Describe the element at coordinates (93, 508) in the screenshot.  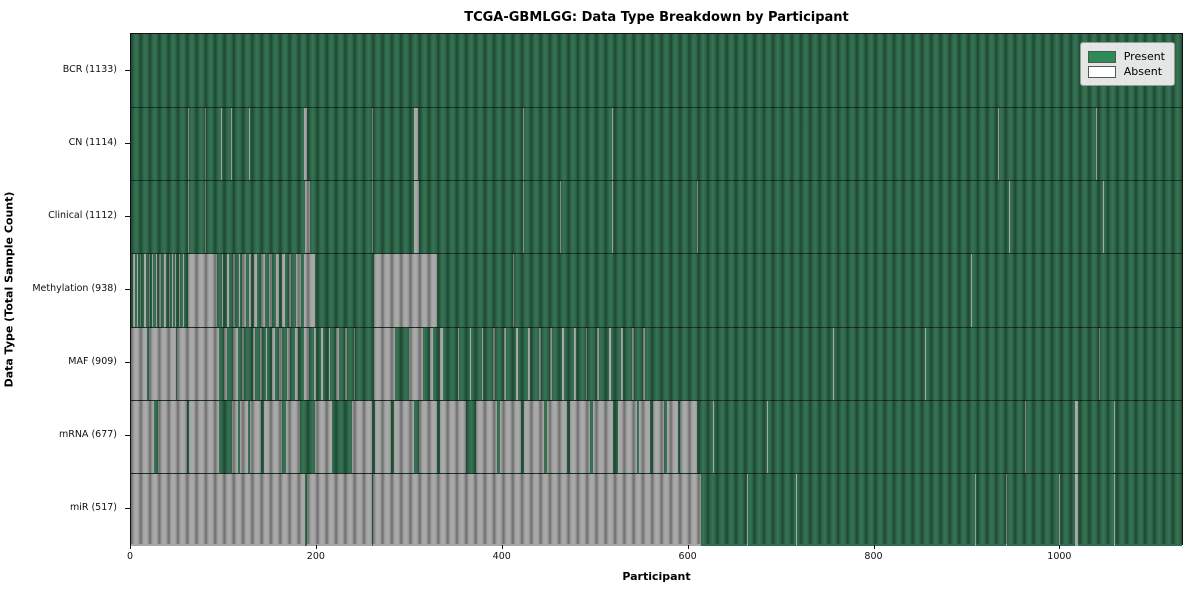
I see `y-tick-label-mir: miR (517)` at that location.